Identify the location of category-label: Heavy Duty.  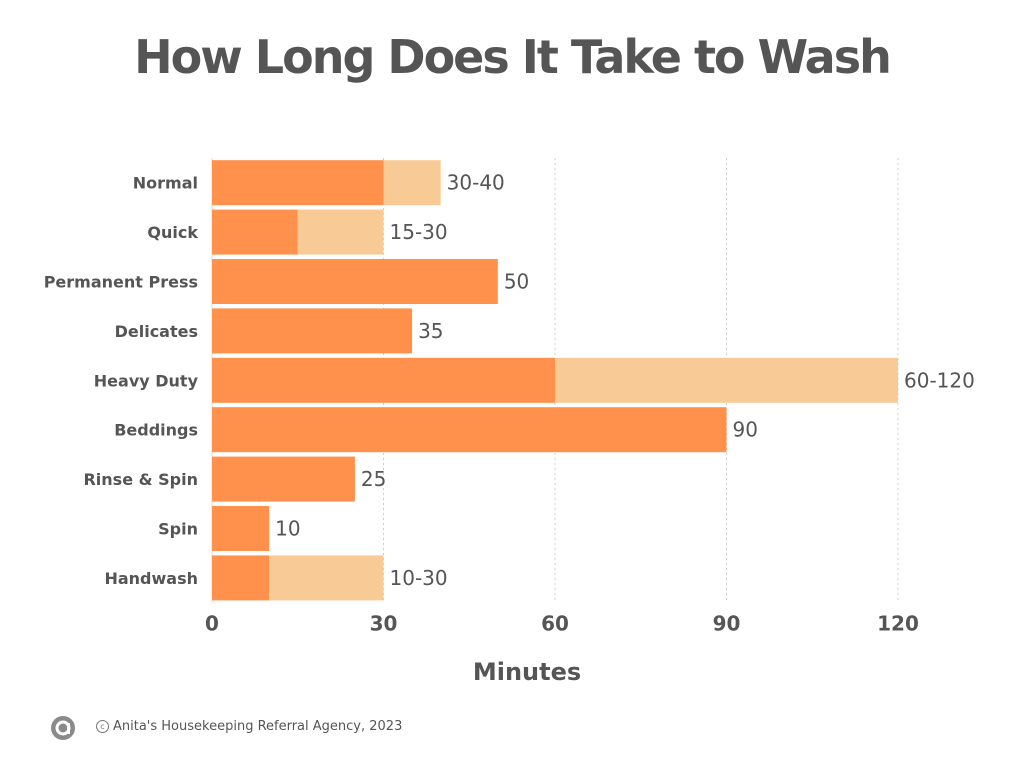
(146, 380).